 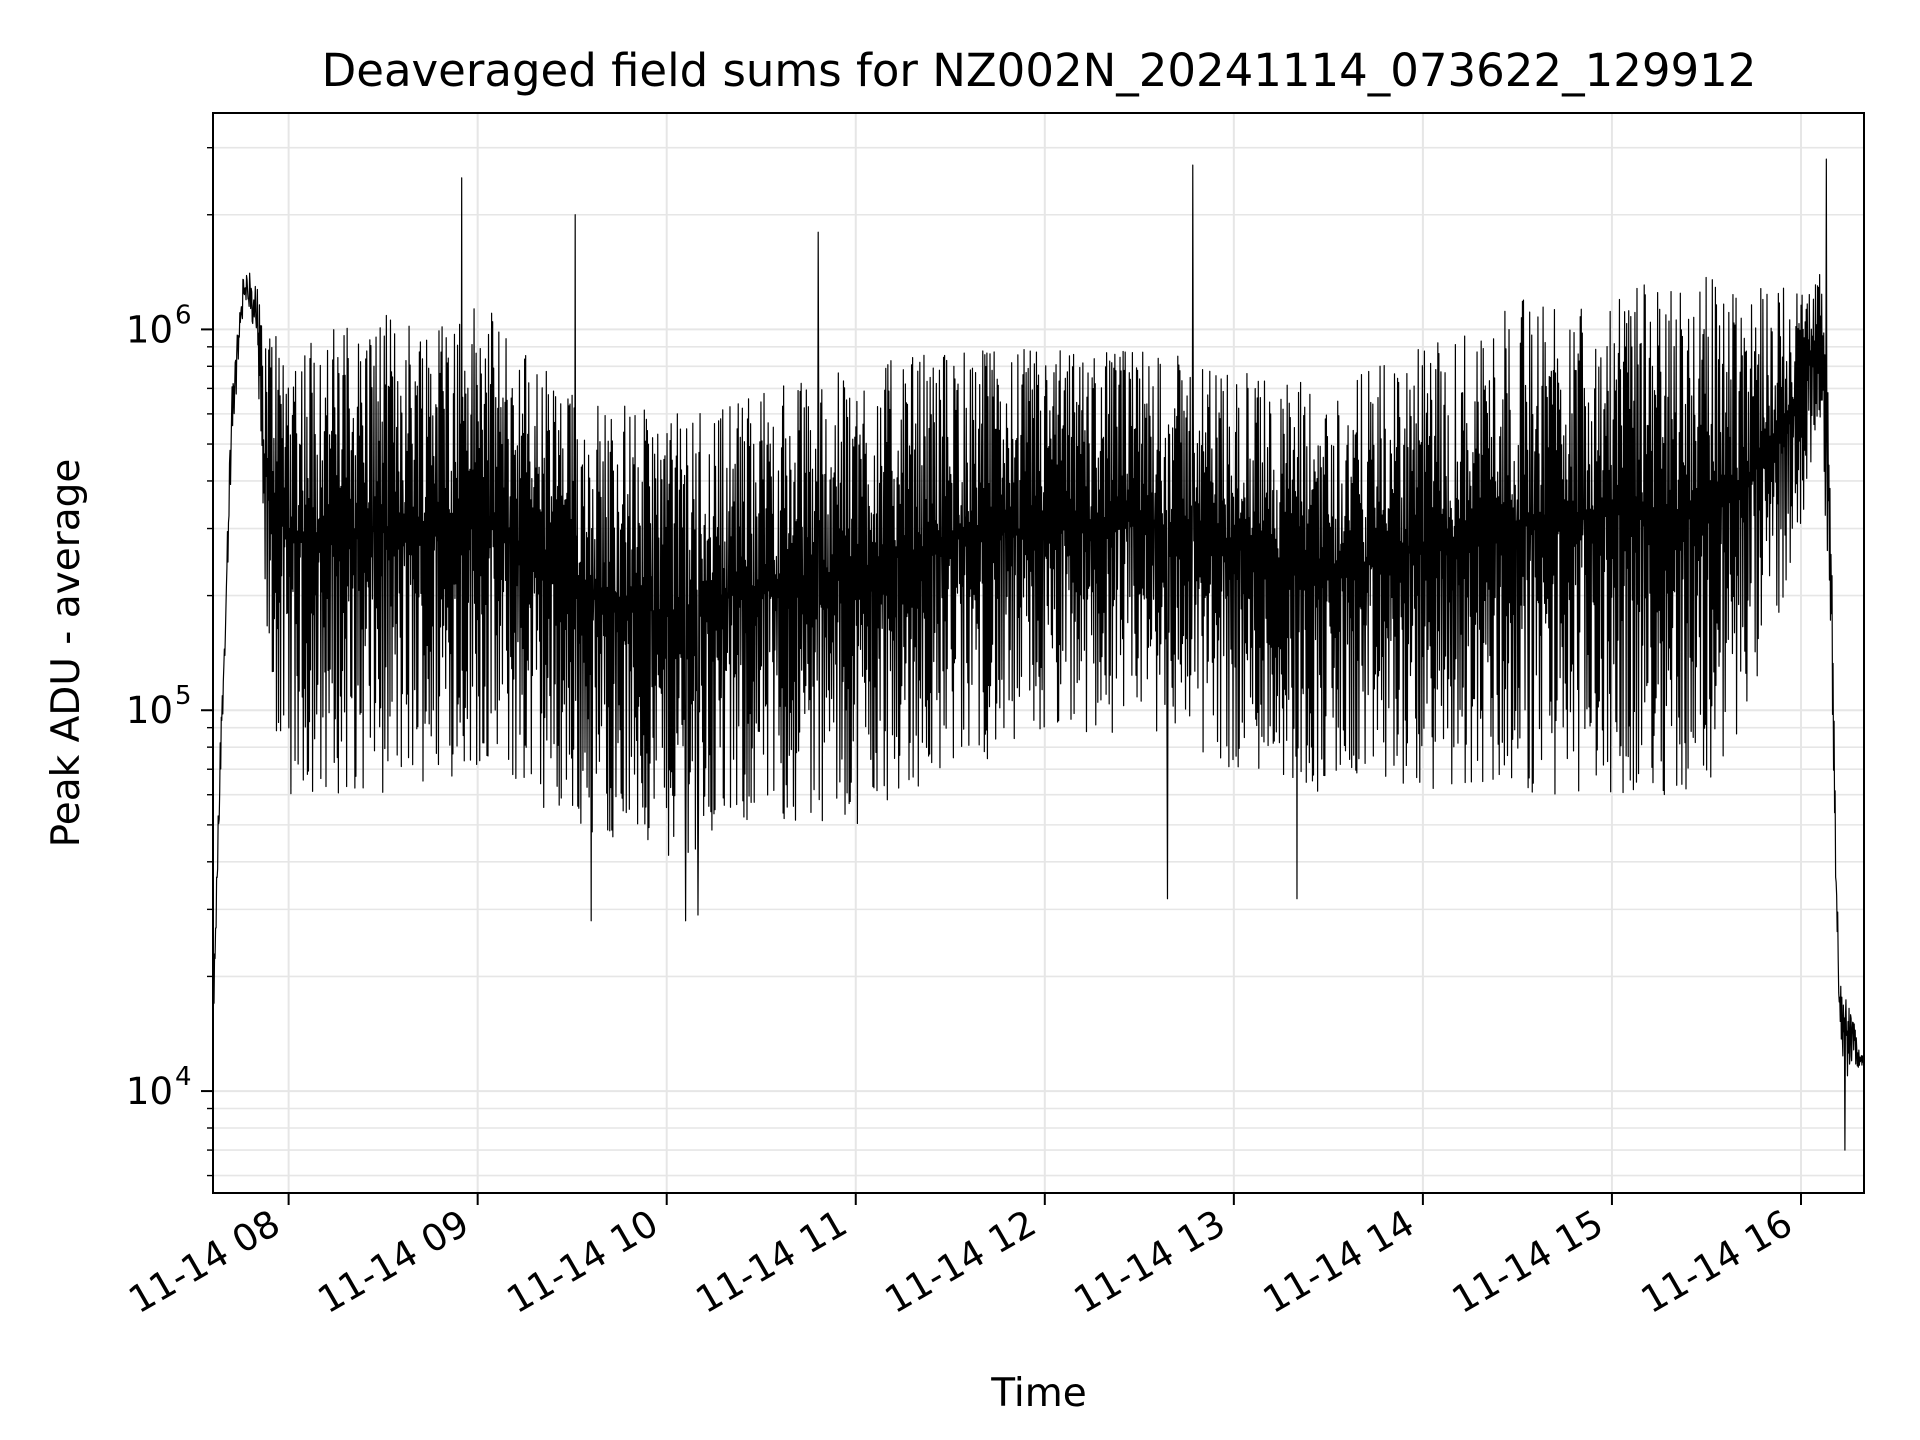 What do you see at coordinates (66, 653) in the screenshot?
I see `y-axis-label: Peak ADU - average` at bounding box center [66, 653].